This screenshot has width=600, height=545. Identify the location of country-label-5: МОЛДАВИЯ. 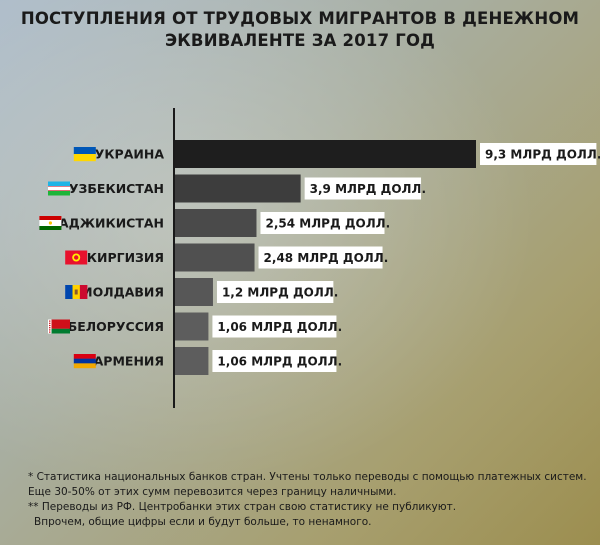
(122, 292).